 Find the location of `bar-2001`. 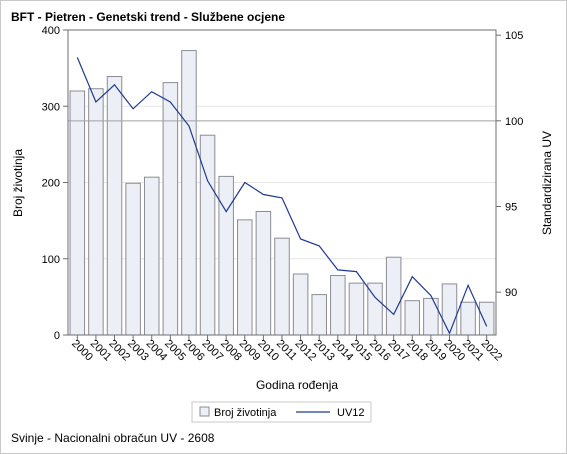

bar-2001 is located at coordinates (96, 212).